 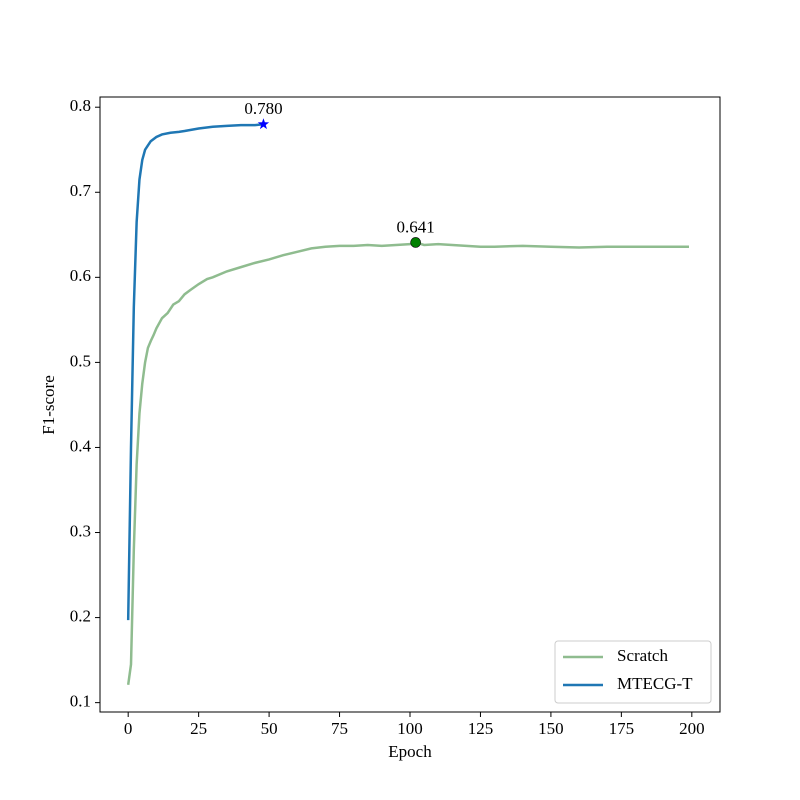 I want to click on y-axis-label: F1-score, so click(x=48, y=404).